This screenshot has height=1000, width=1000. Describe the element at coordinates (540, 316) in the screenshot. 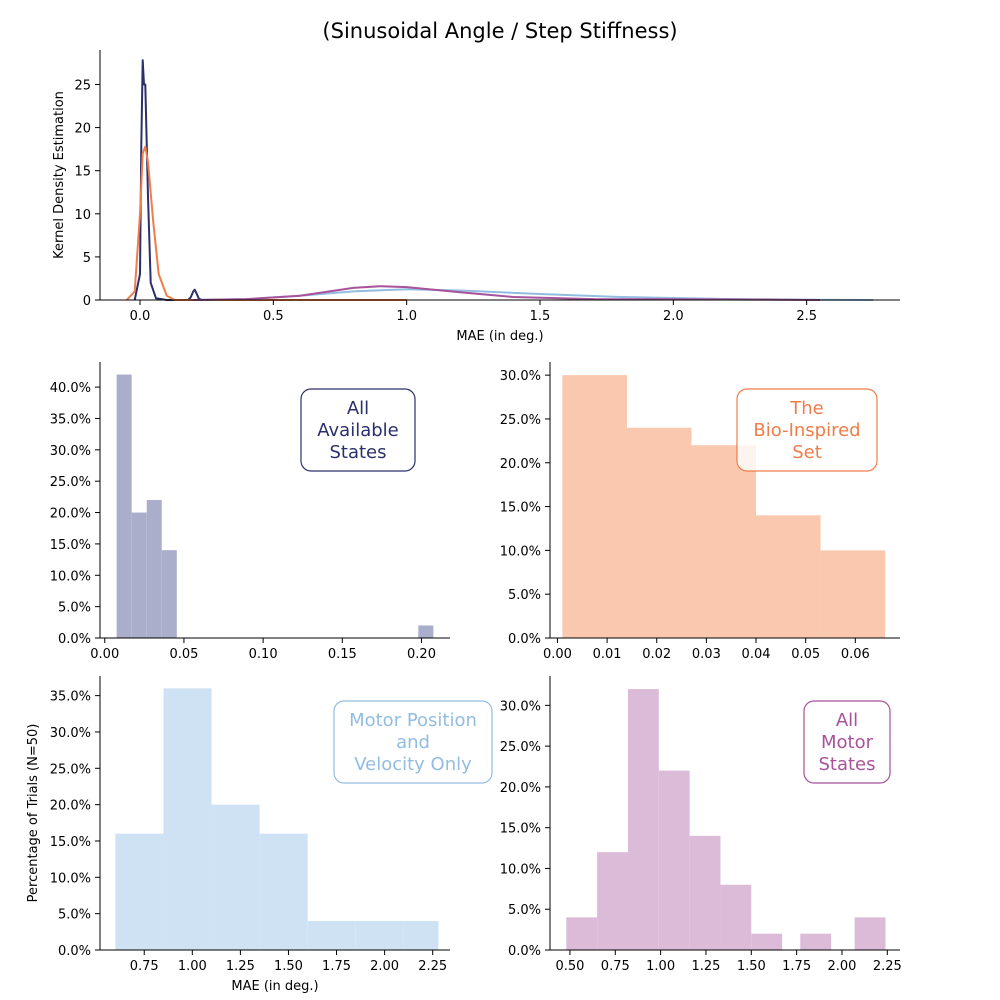

I see `x-tick-label: 1.5` at that location.